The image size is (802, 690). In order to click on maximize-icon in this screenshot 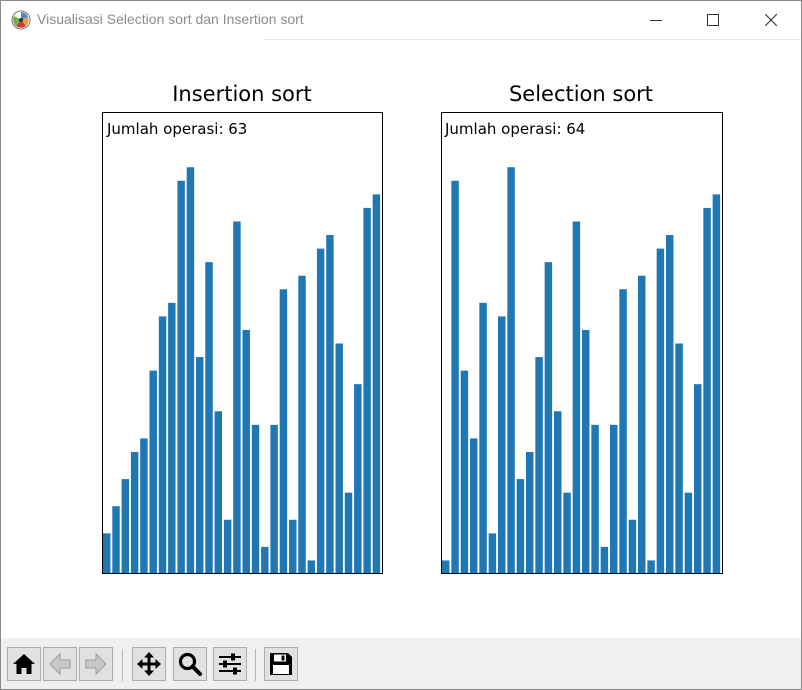, I will do `click(713, 20)`.